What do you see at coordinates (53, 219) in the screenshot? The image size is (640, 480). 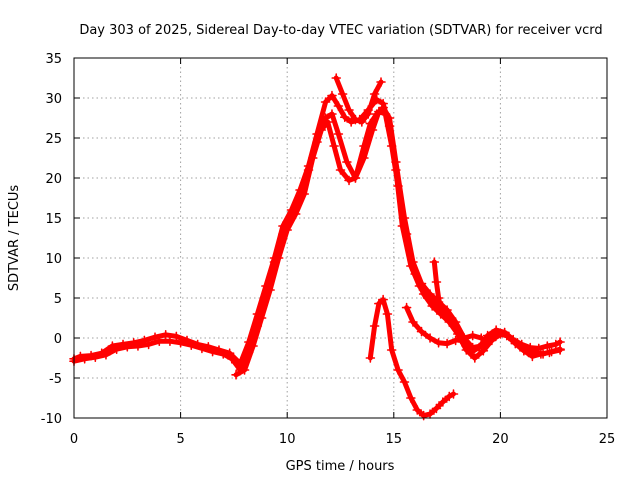 I see `y-tick-label: 15` at bounding box center [53, 219].